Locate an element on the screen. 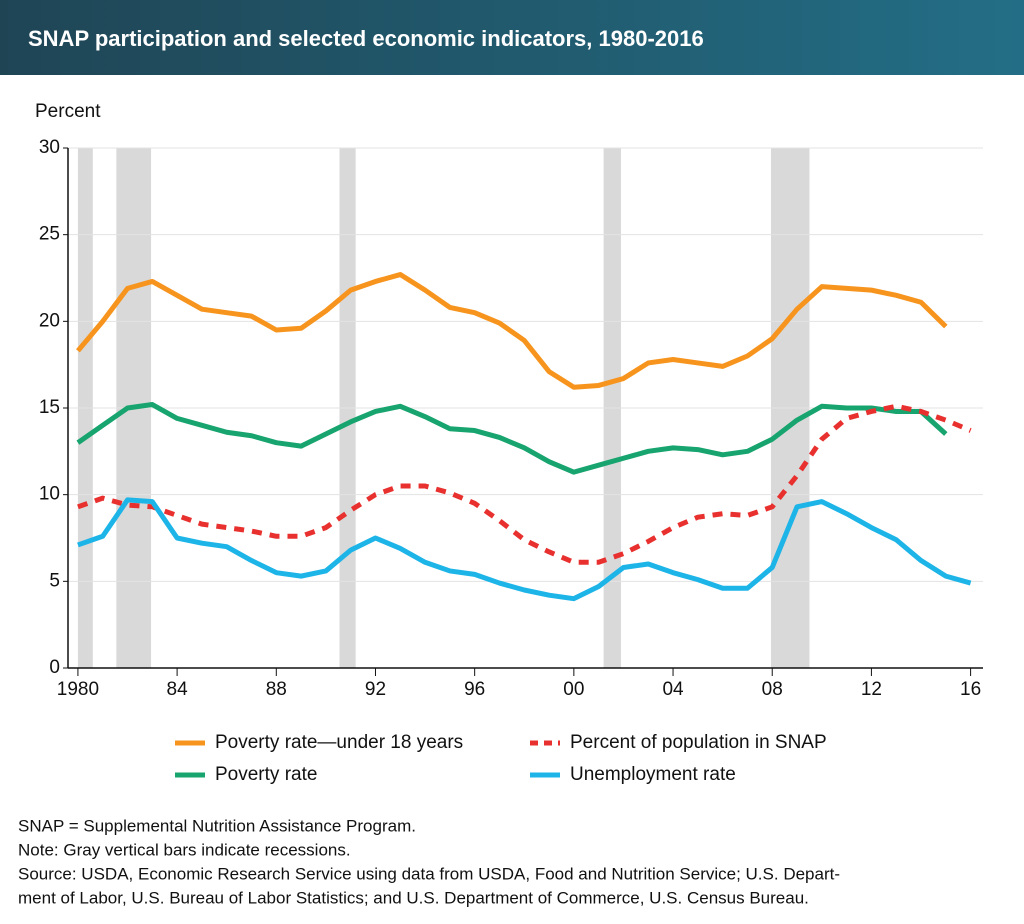  y-tick-label: 30 is located at coordinates (49, 147).